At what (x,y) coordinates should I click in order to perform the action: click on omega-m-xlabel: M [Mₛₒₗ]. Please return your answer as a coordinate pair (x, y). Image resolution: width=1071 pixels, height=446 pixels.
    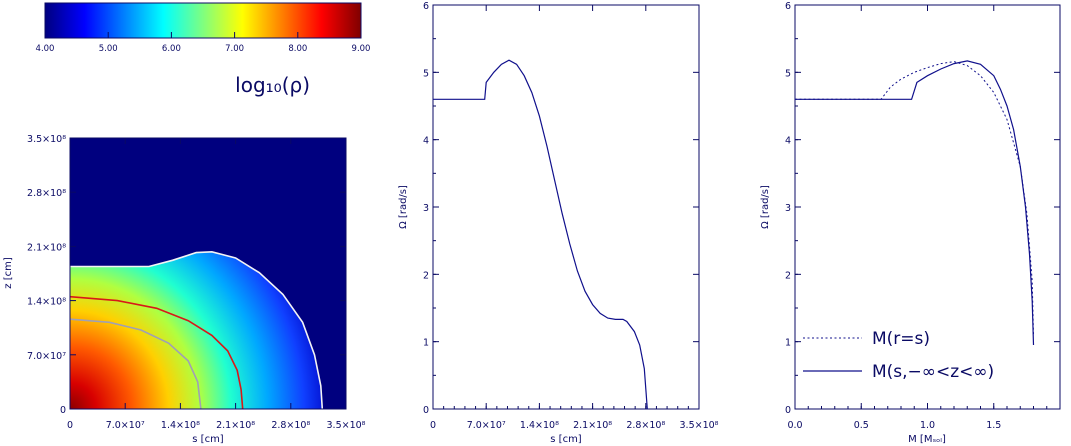
    Looking at the image, I should click on (927, 439).